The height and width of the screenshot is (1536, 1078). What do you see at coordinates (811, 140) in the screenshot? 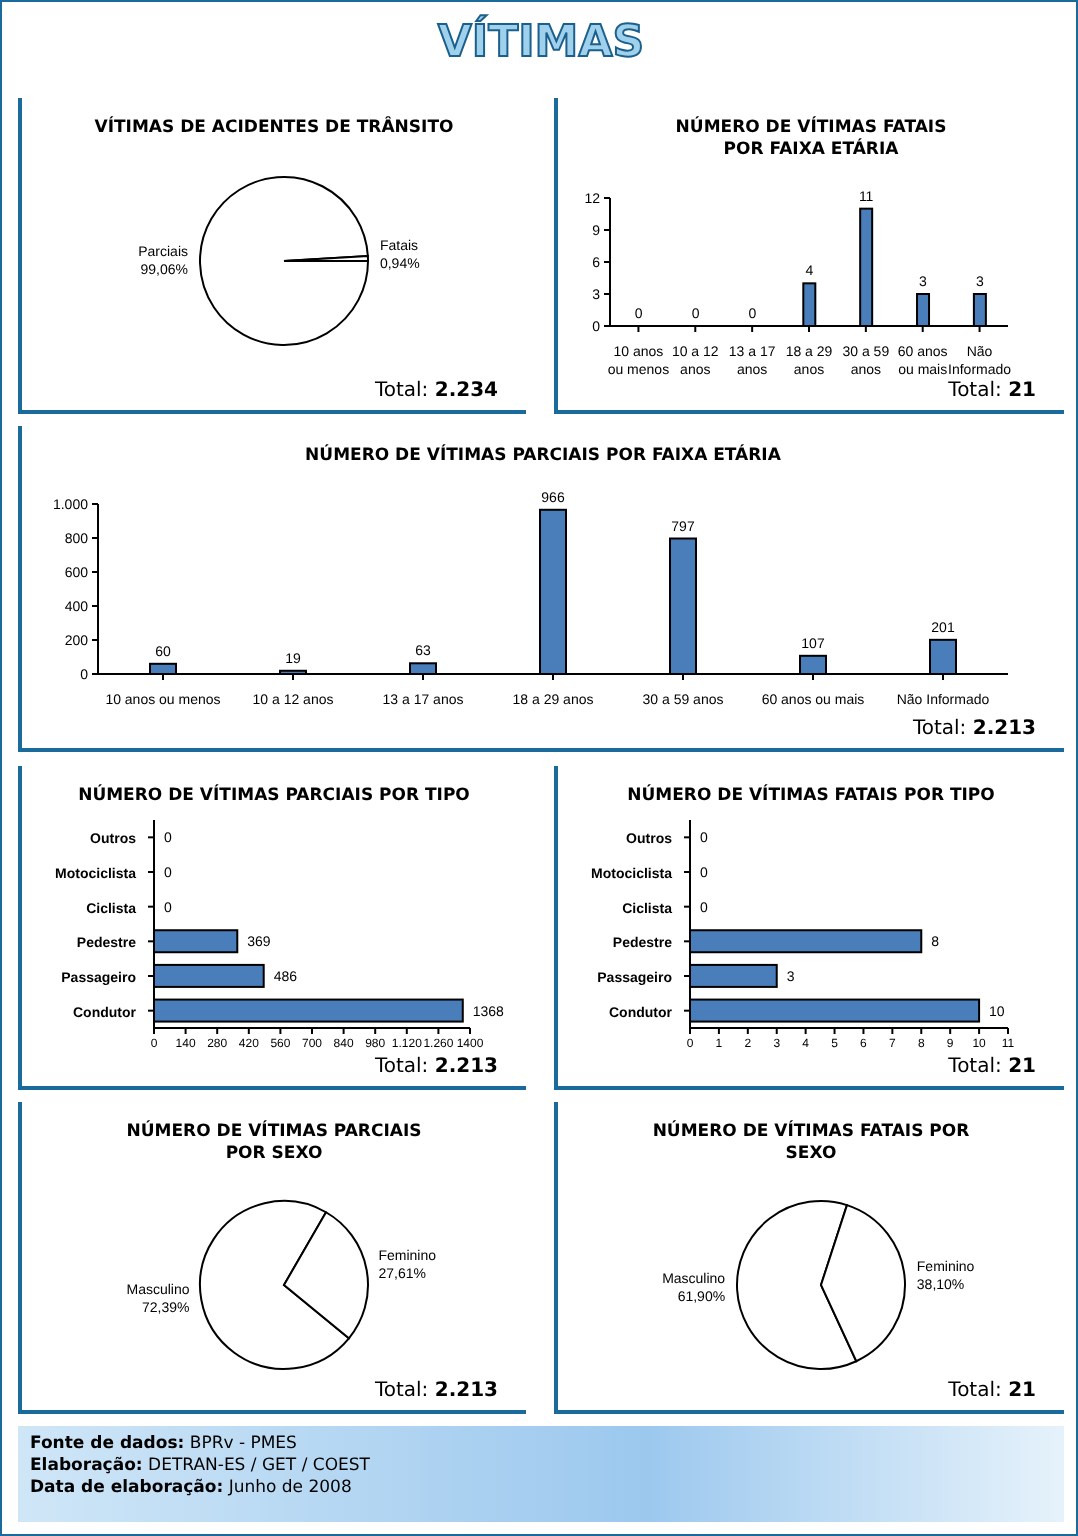
I see `chart-title: NÚMERO DE VÍTIMAS FATAIS POR FAIXA ETÁRIA` at bounding box center [811, 140].